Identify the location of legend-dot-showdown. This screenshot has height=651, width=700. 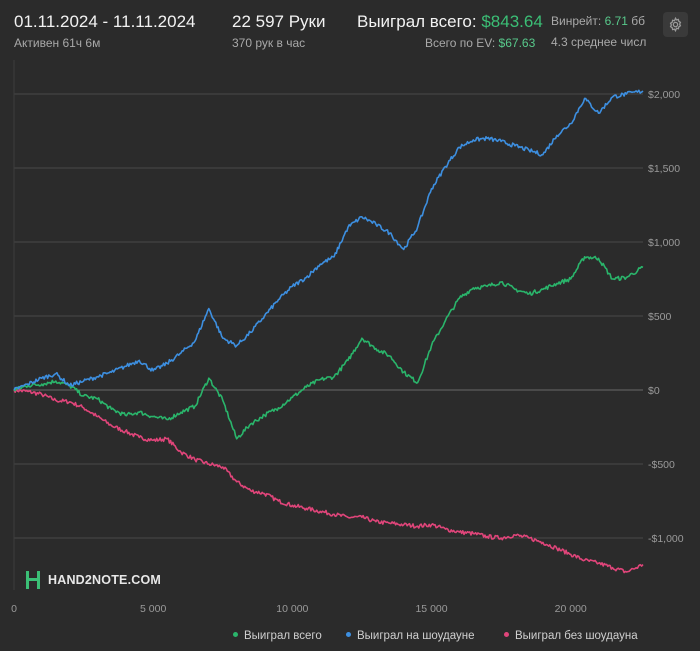
(348, 635).